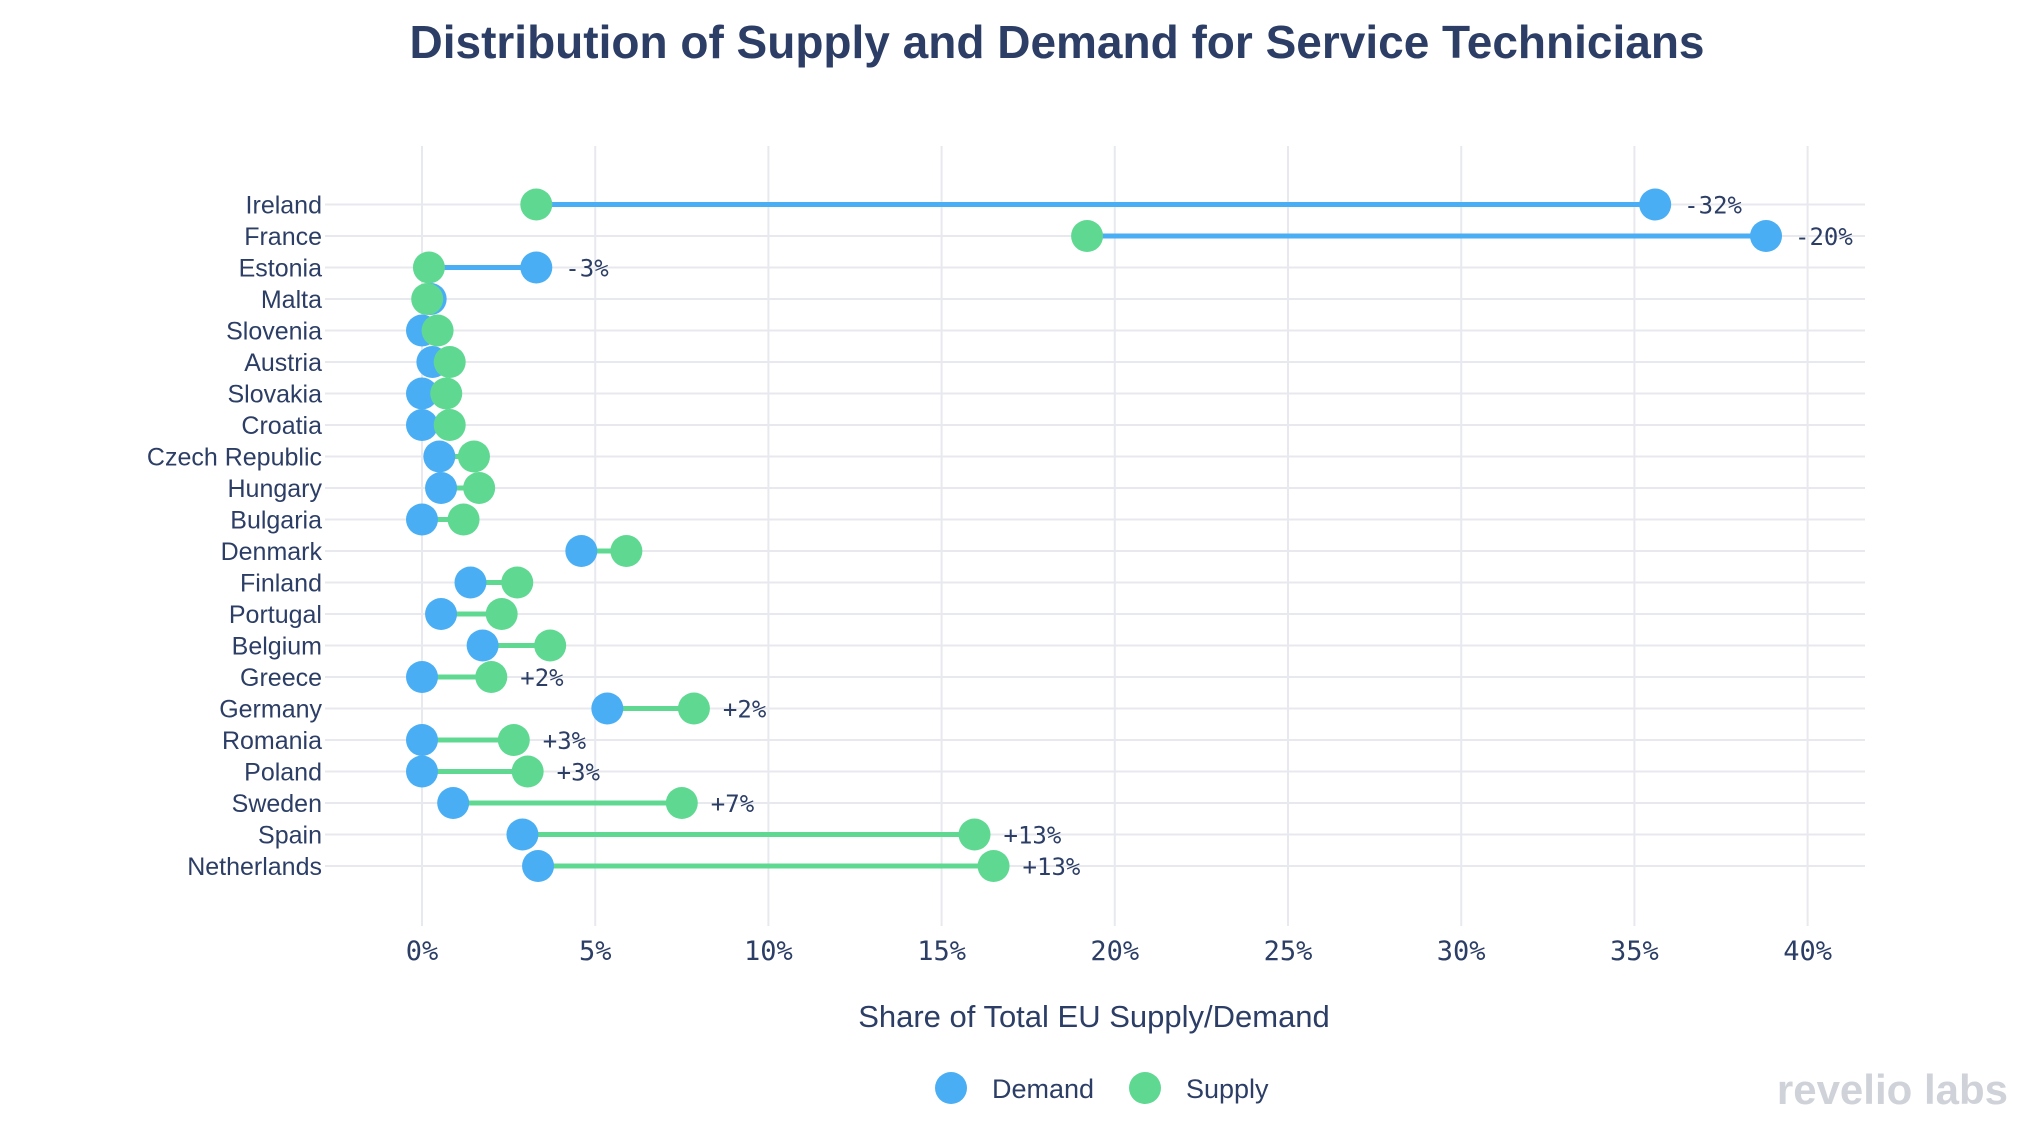 The image size is (2028, 1128). I want to click on difference-annotation: -20%, so click(1824, 237).